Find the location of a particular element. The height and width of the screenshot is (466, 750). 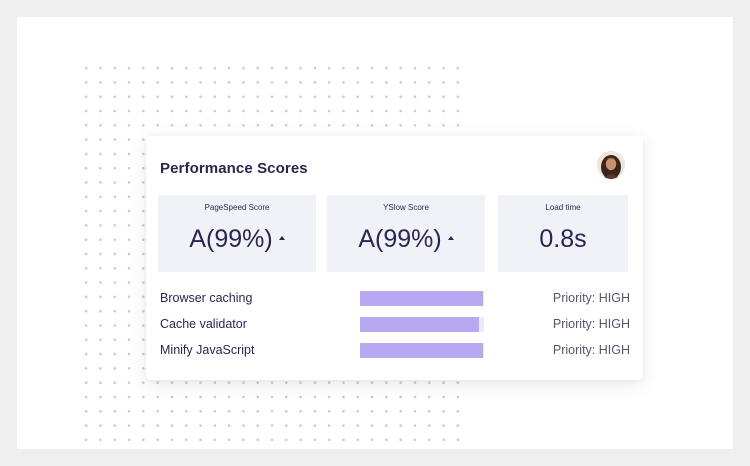

avatar-photo-icon is located at coordinates (611, 165).